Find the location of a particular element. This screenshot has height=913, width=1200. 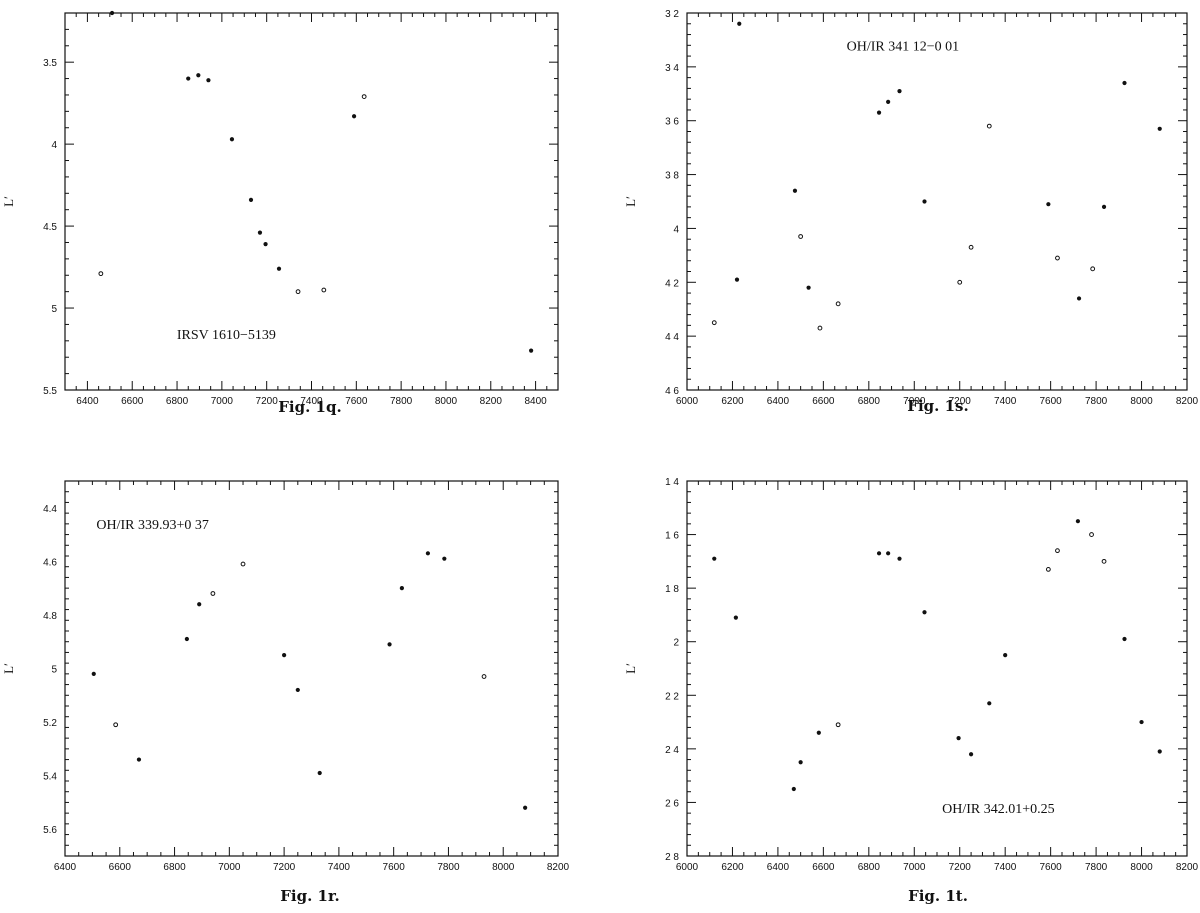

y-tick-label: 4.5 is located at coordinates (50, 227).